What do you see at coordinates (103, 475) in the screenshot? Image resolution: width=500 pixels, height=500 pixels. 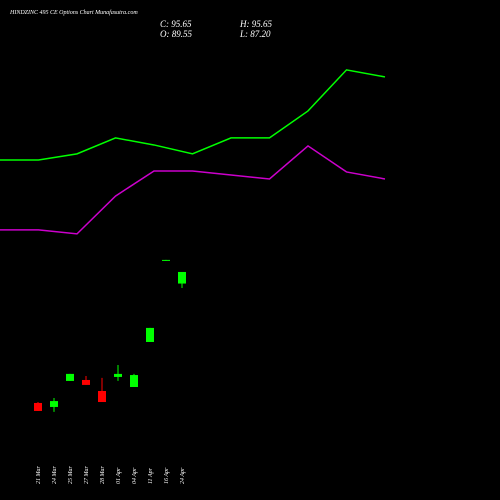 I see `x-tick-label: 28 Mar` at bounding box center [103, 475].